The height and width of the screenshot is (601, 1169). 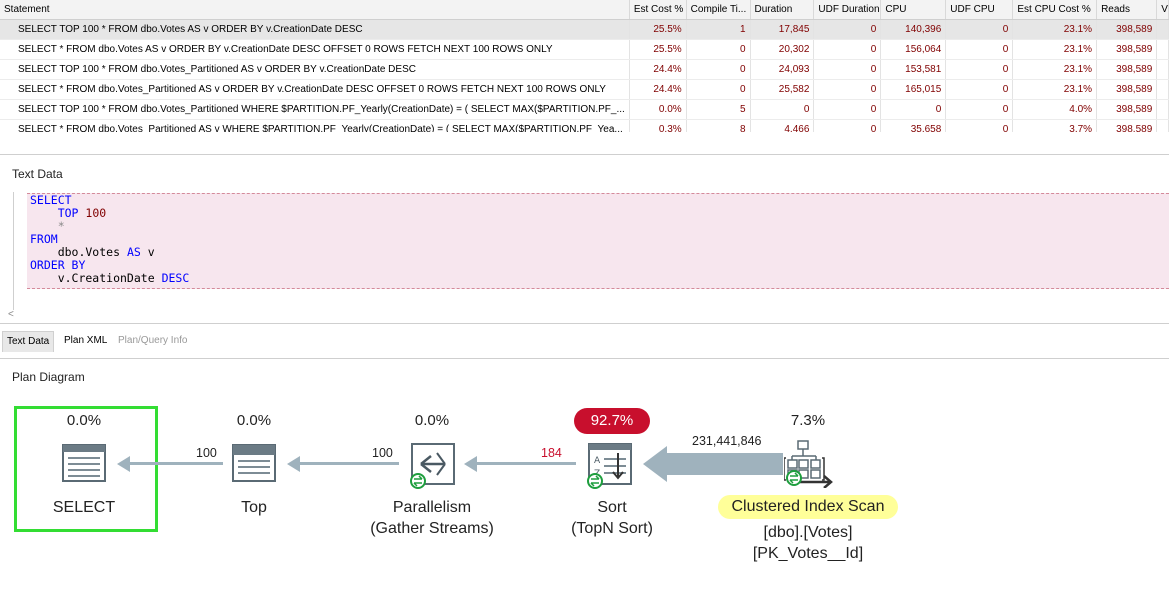 What do you see at coordinates (782, 10) in the screenshot?
I see `col-duration: Duration` at bounding box center [782, 10].